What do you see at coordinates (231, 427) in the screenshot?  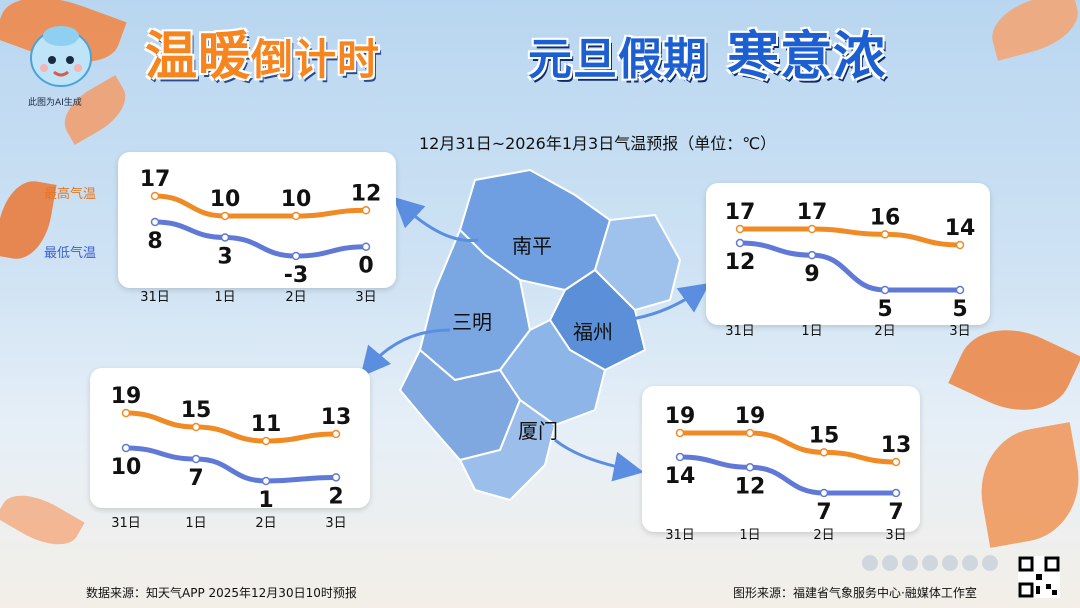 I see `series-line-high-三明` at bounding box center [231, 427].